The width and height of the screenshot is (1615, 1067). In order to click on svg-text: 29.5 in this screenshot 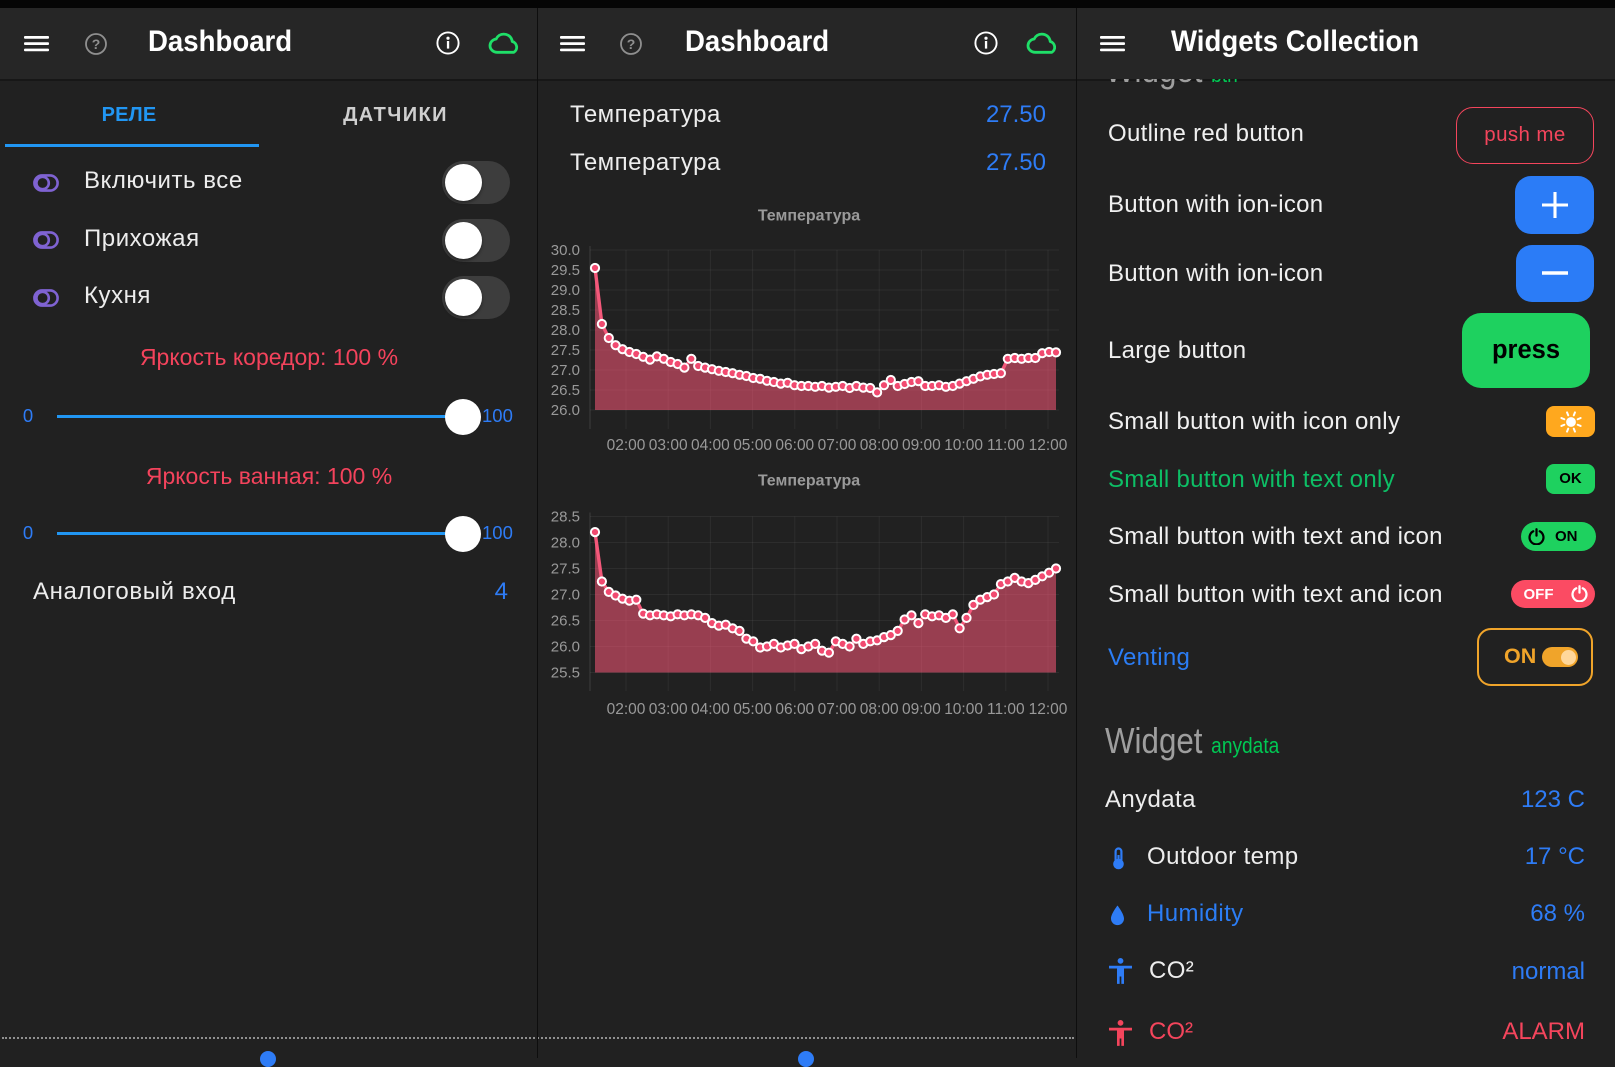, I will do `click(565, 270)`.